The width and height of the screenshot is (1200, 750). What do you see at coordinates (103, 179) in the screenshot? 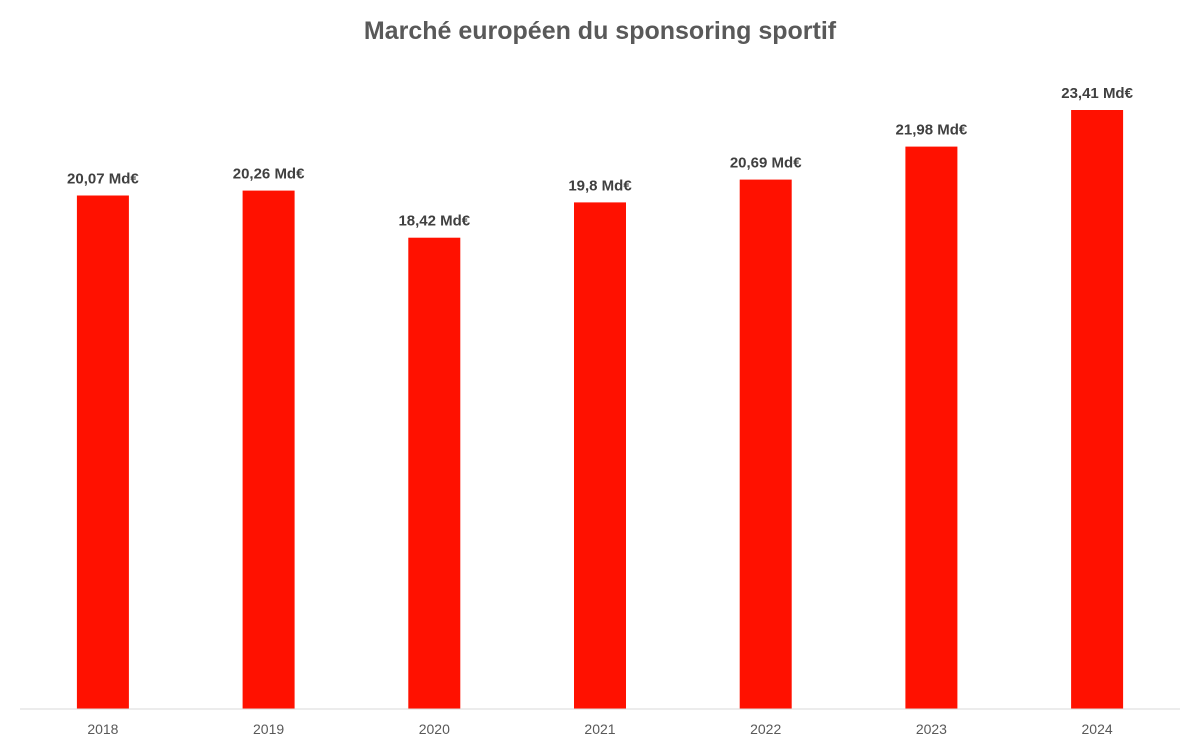
I see `data-label-2018: 20,07 Md€` at bounding box center [103, 179].